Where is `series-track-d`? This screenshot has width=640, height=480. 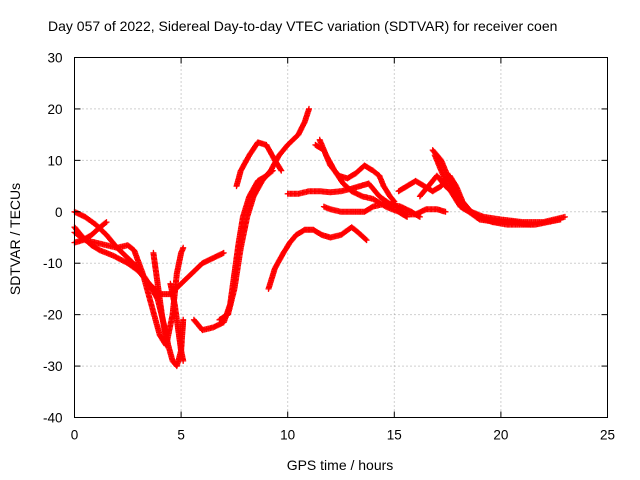
series-track-d is located at coordinates (90, 232).